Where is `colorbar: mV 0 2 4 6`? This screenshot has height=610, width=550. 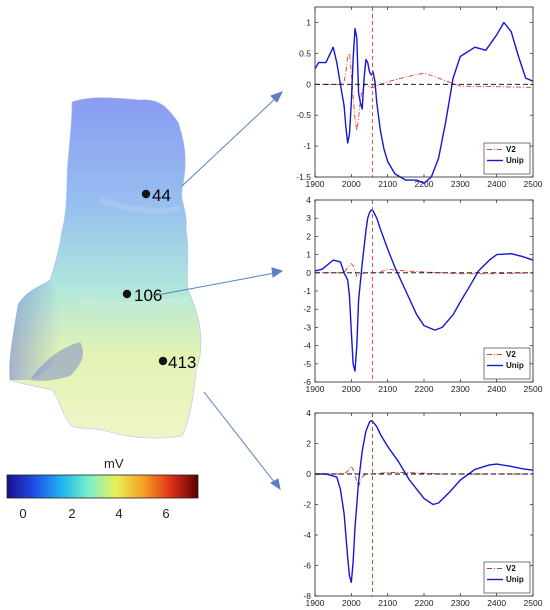
colorbar: mV 0 2 4 6 is located at coordinates (102, 488).